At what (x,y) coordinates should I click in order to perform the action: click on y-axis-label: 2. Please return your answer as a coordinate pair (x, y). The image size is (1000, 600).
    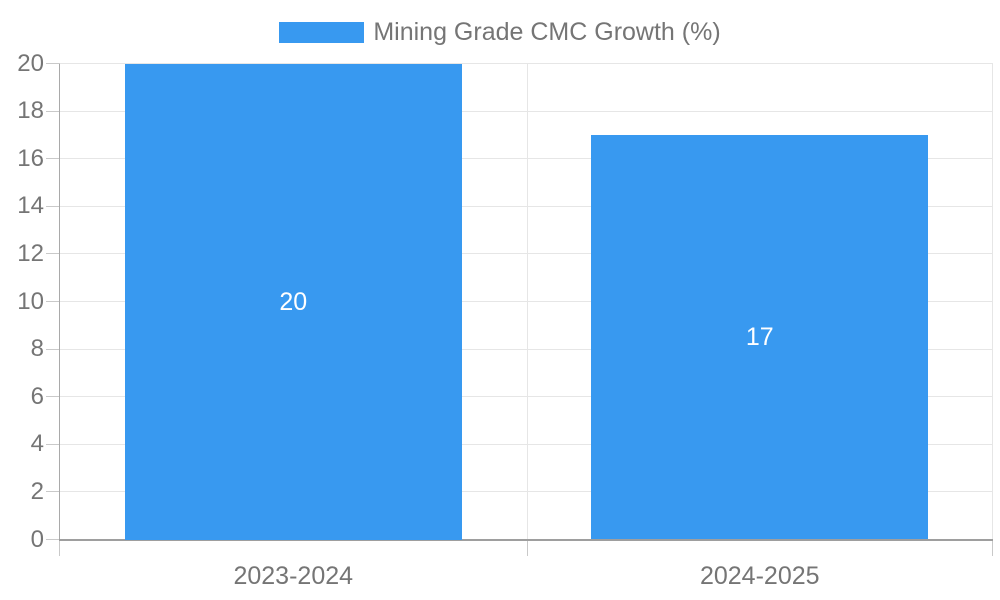
    Looking at the image, I should click on (37, 491).